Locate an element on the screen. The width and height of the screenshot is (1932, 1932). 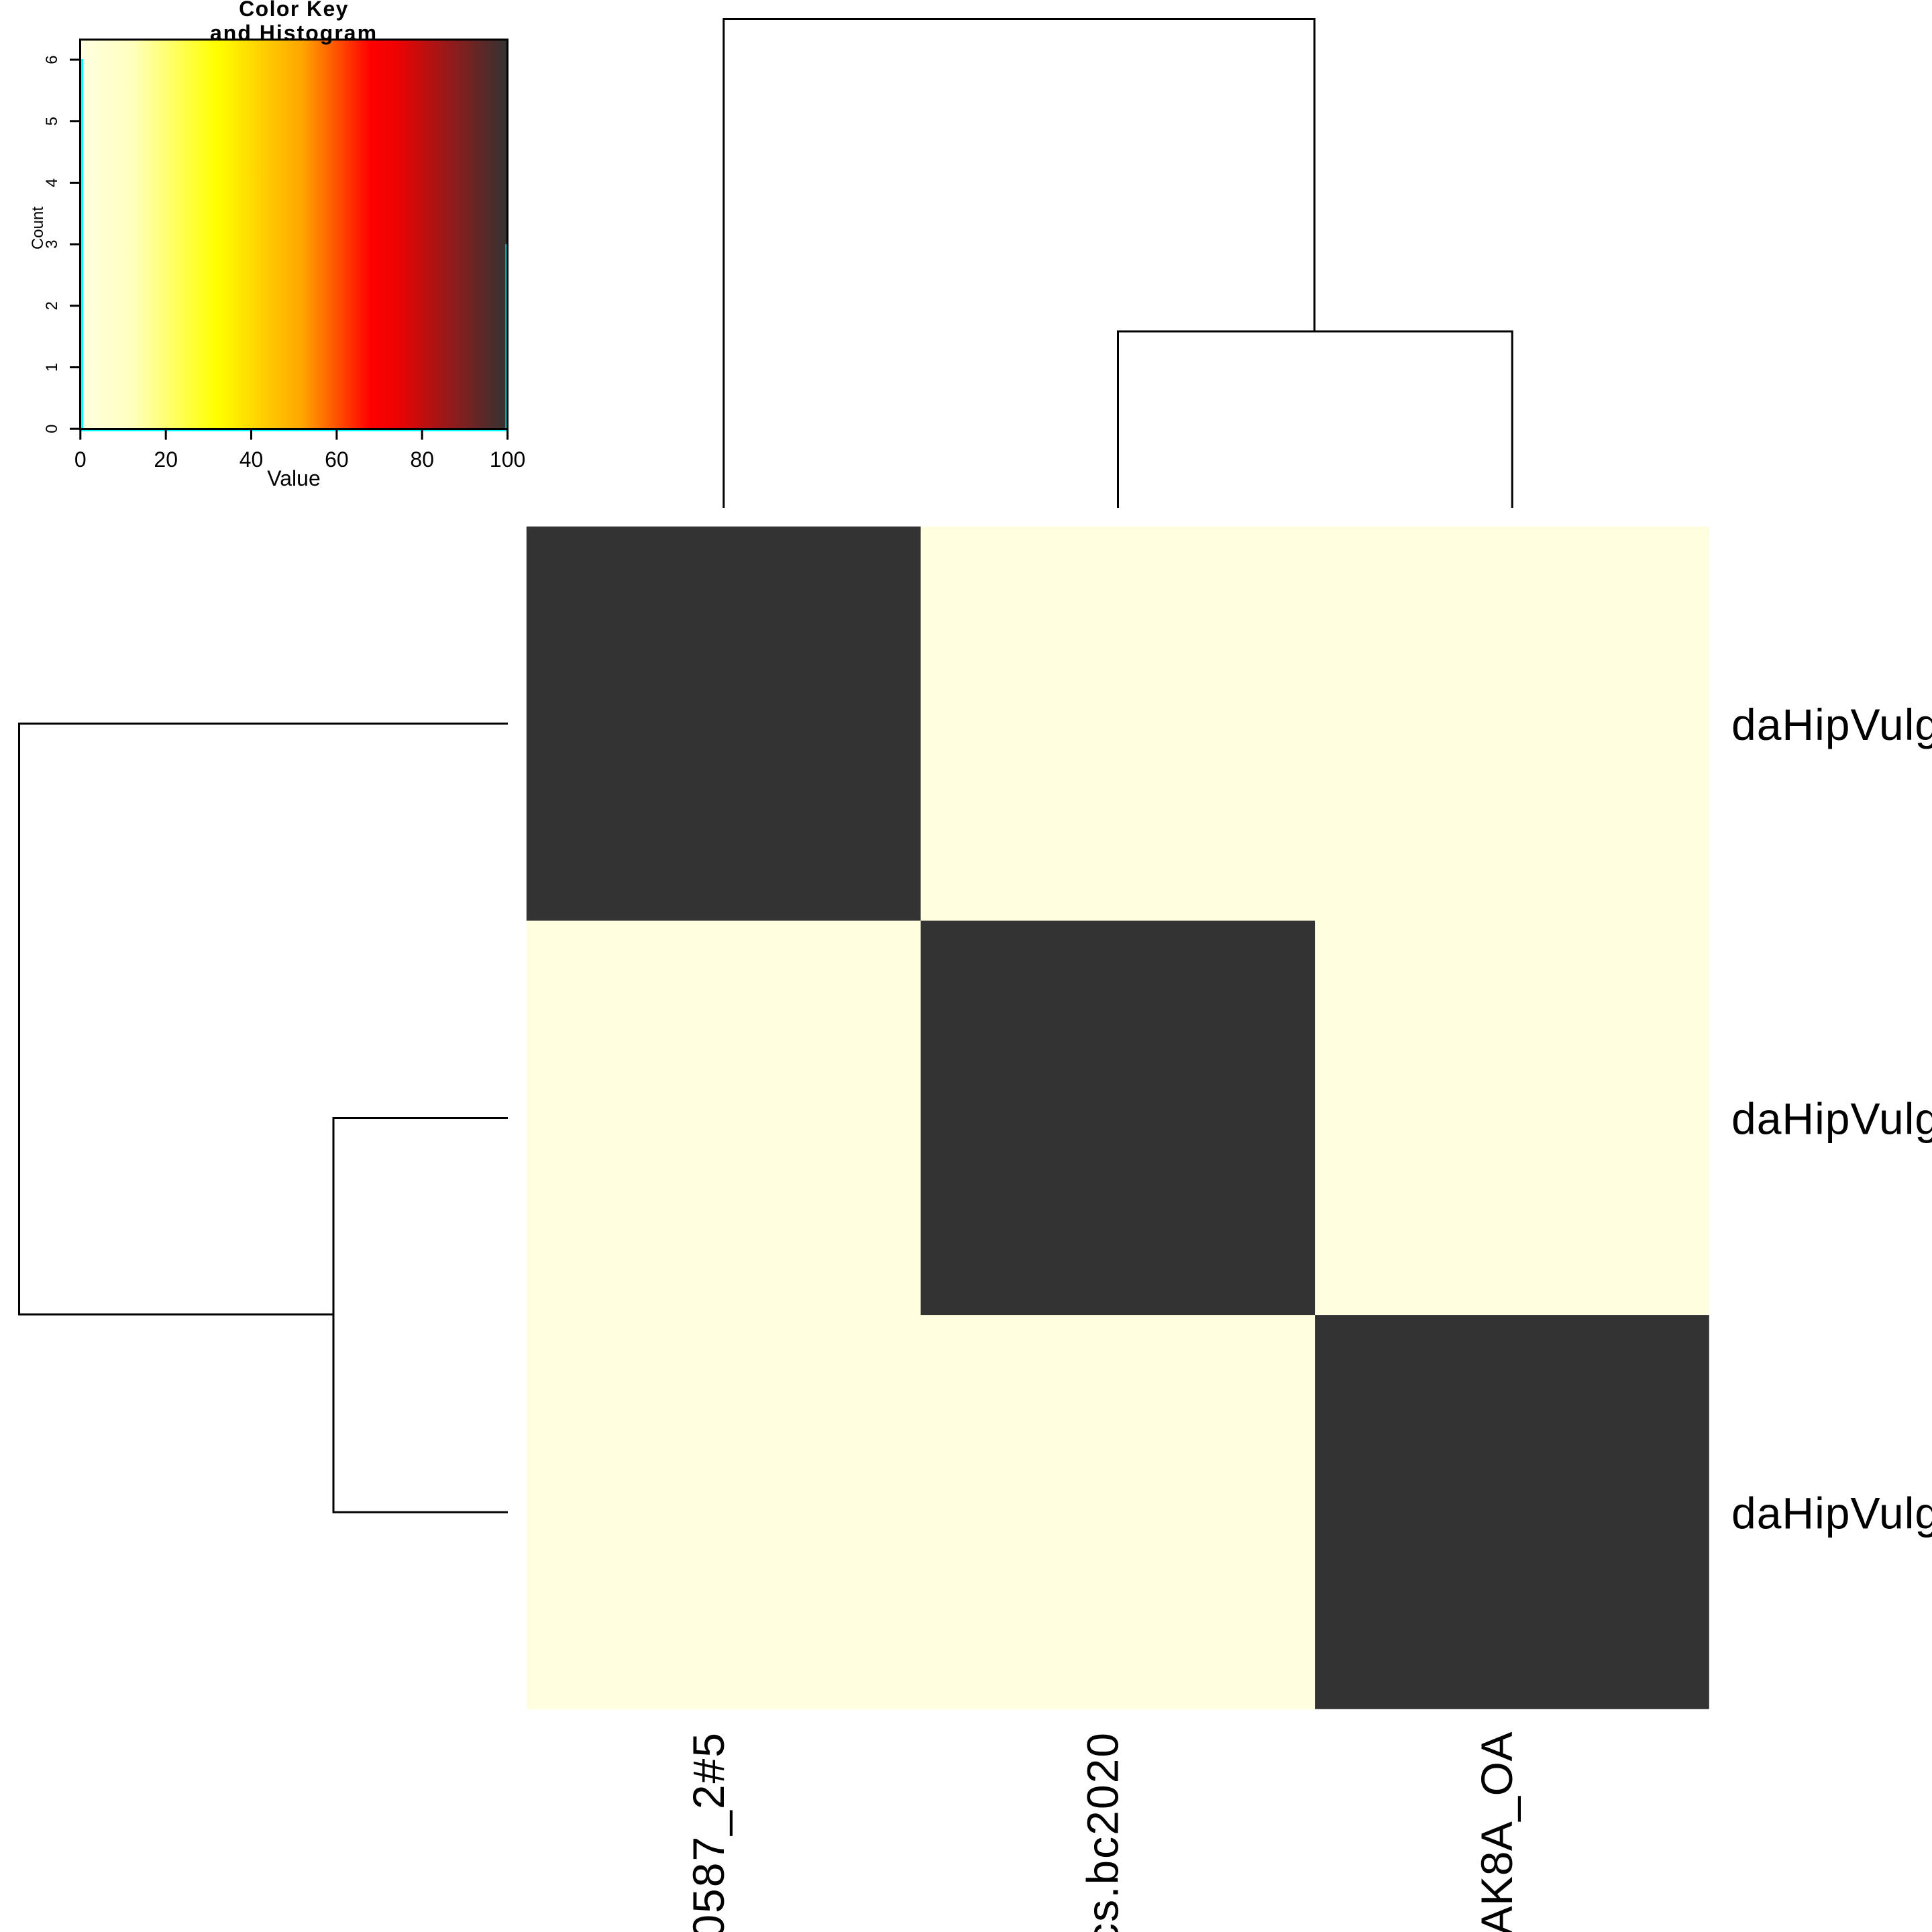
svg-text: 100 is located at coordinates (507, 459).